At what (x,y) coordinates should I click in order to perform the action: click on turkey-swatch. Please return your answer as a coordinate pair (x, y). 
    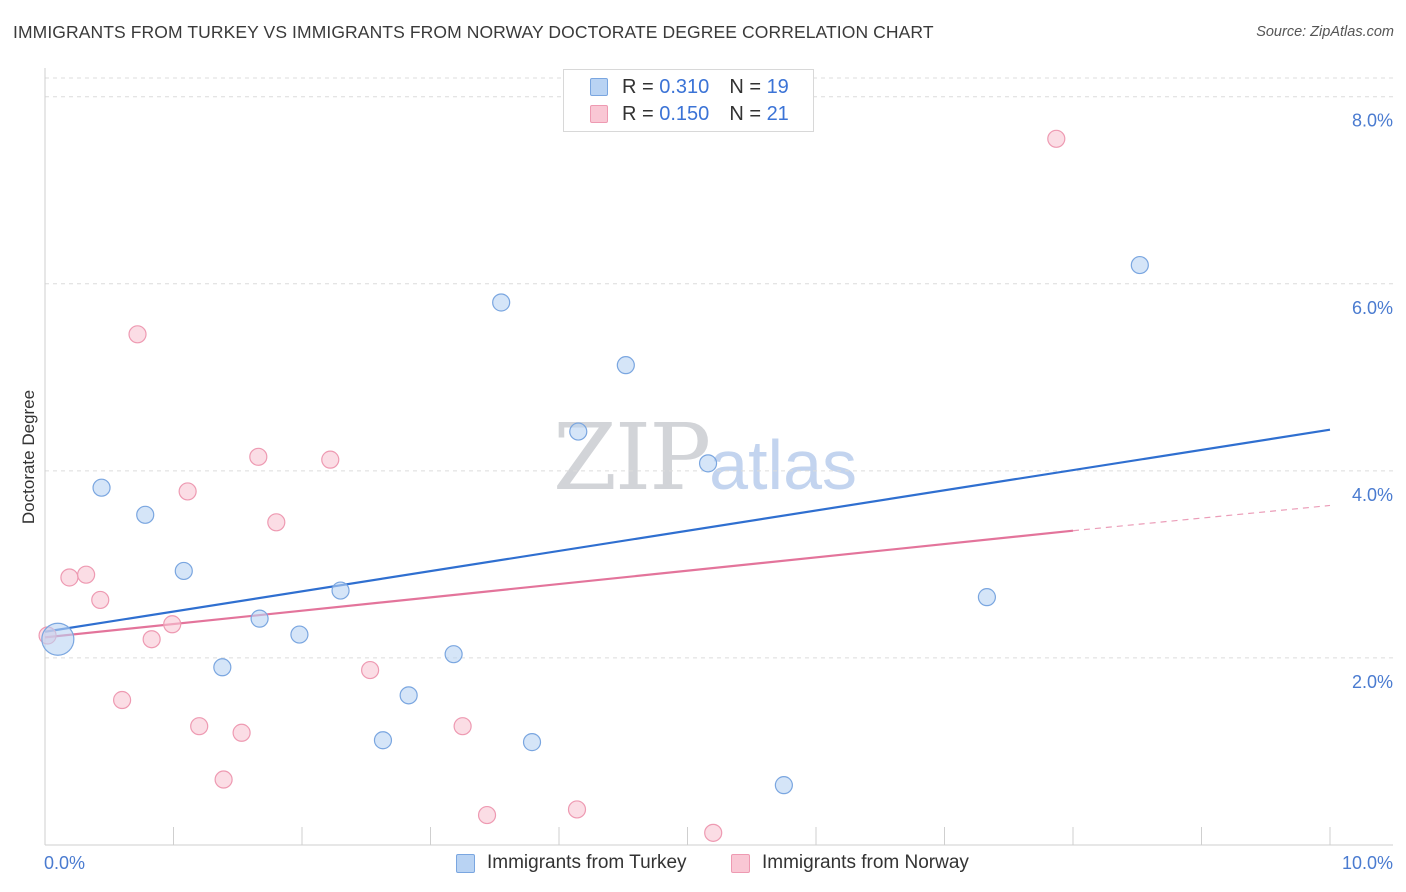
    Looking at the image, I should click on (599, 87).